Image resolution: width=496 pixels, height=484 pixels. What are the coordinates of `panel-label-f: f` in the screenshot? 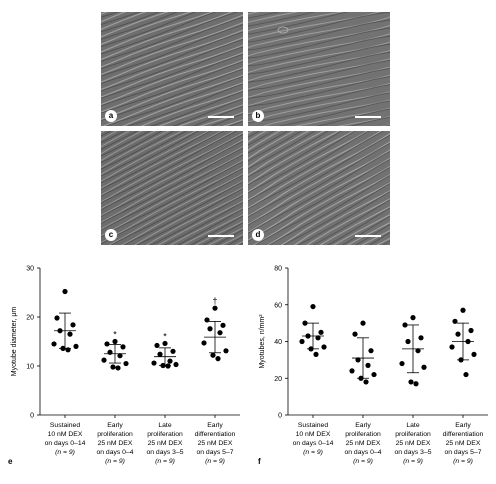 It's located at (259, 461).